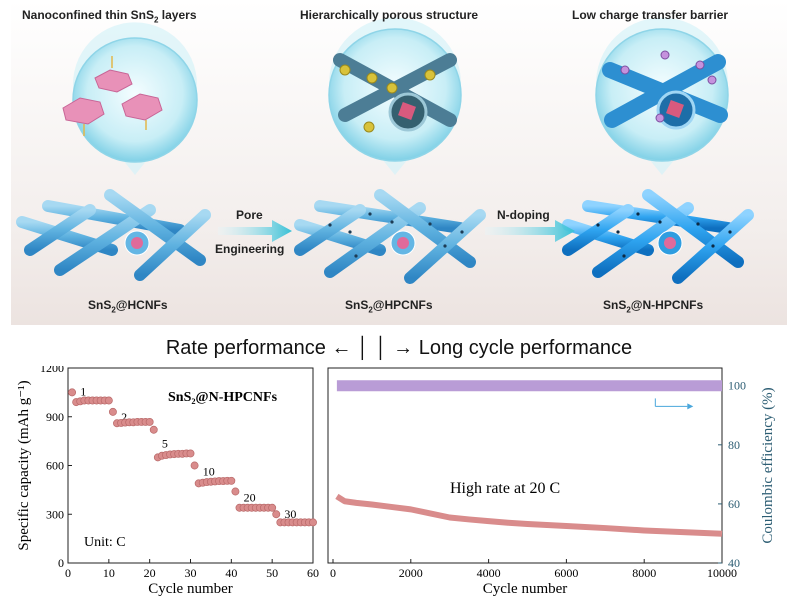 The image size is (798, 613). What do you see at coordinates (250, 249) in the screenshot?
I see `step-label-engineering: Engineering` at bounding box center [250, 249].